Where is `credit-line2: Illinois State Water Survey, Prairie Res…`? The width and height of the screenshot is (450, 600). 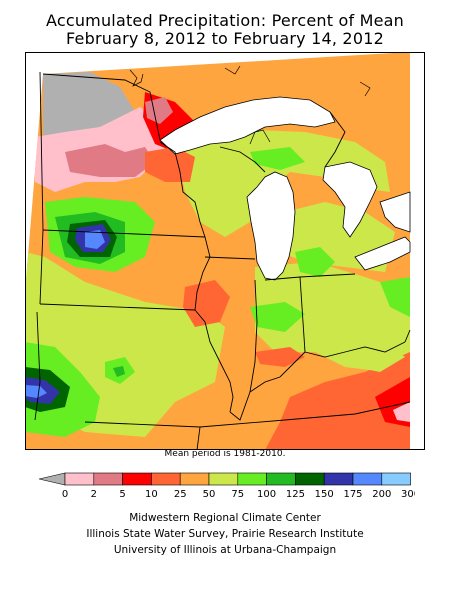 credit-line2: Illinois State Water Survey, Prairie Res… is located at coordinates (225, 534).